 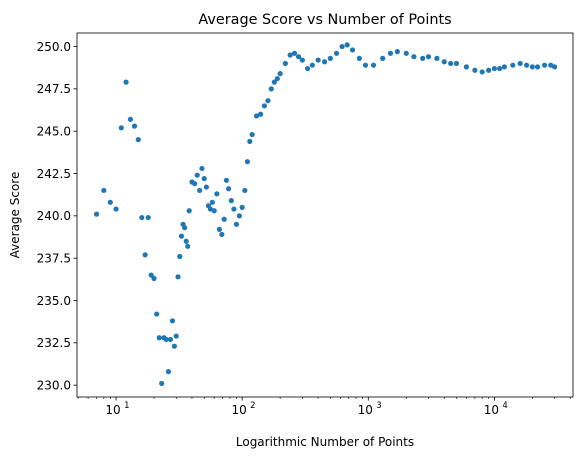 I want to click on x-tick-exponent: 2, so click(x=252, y=406).